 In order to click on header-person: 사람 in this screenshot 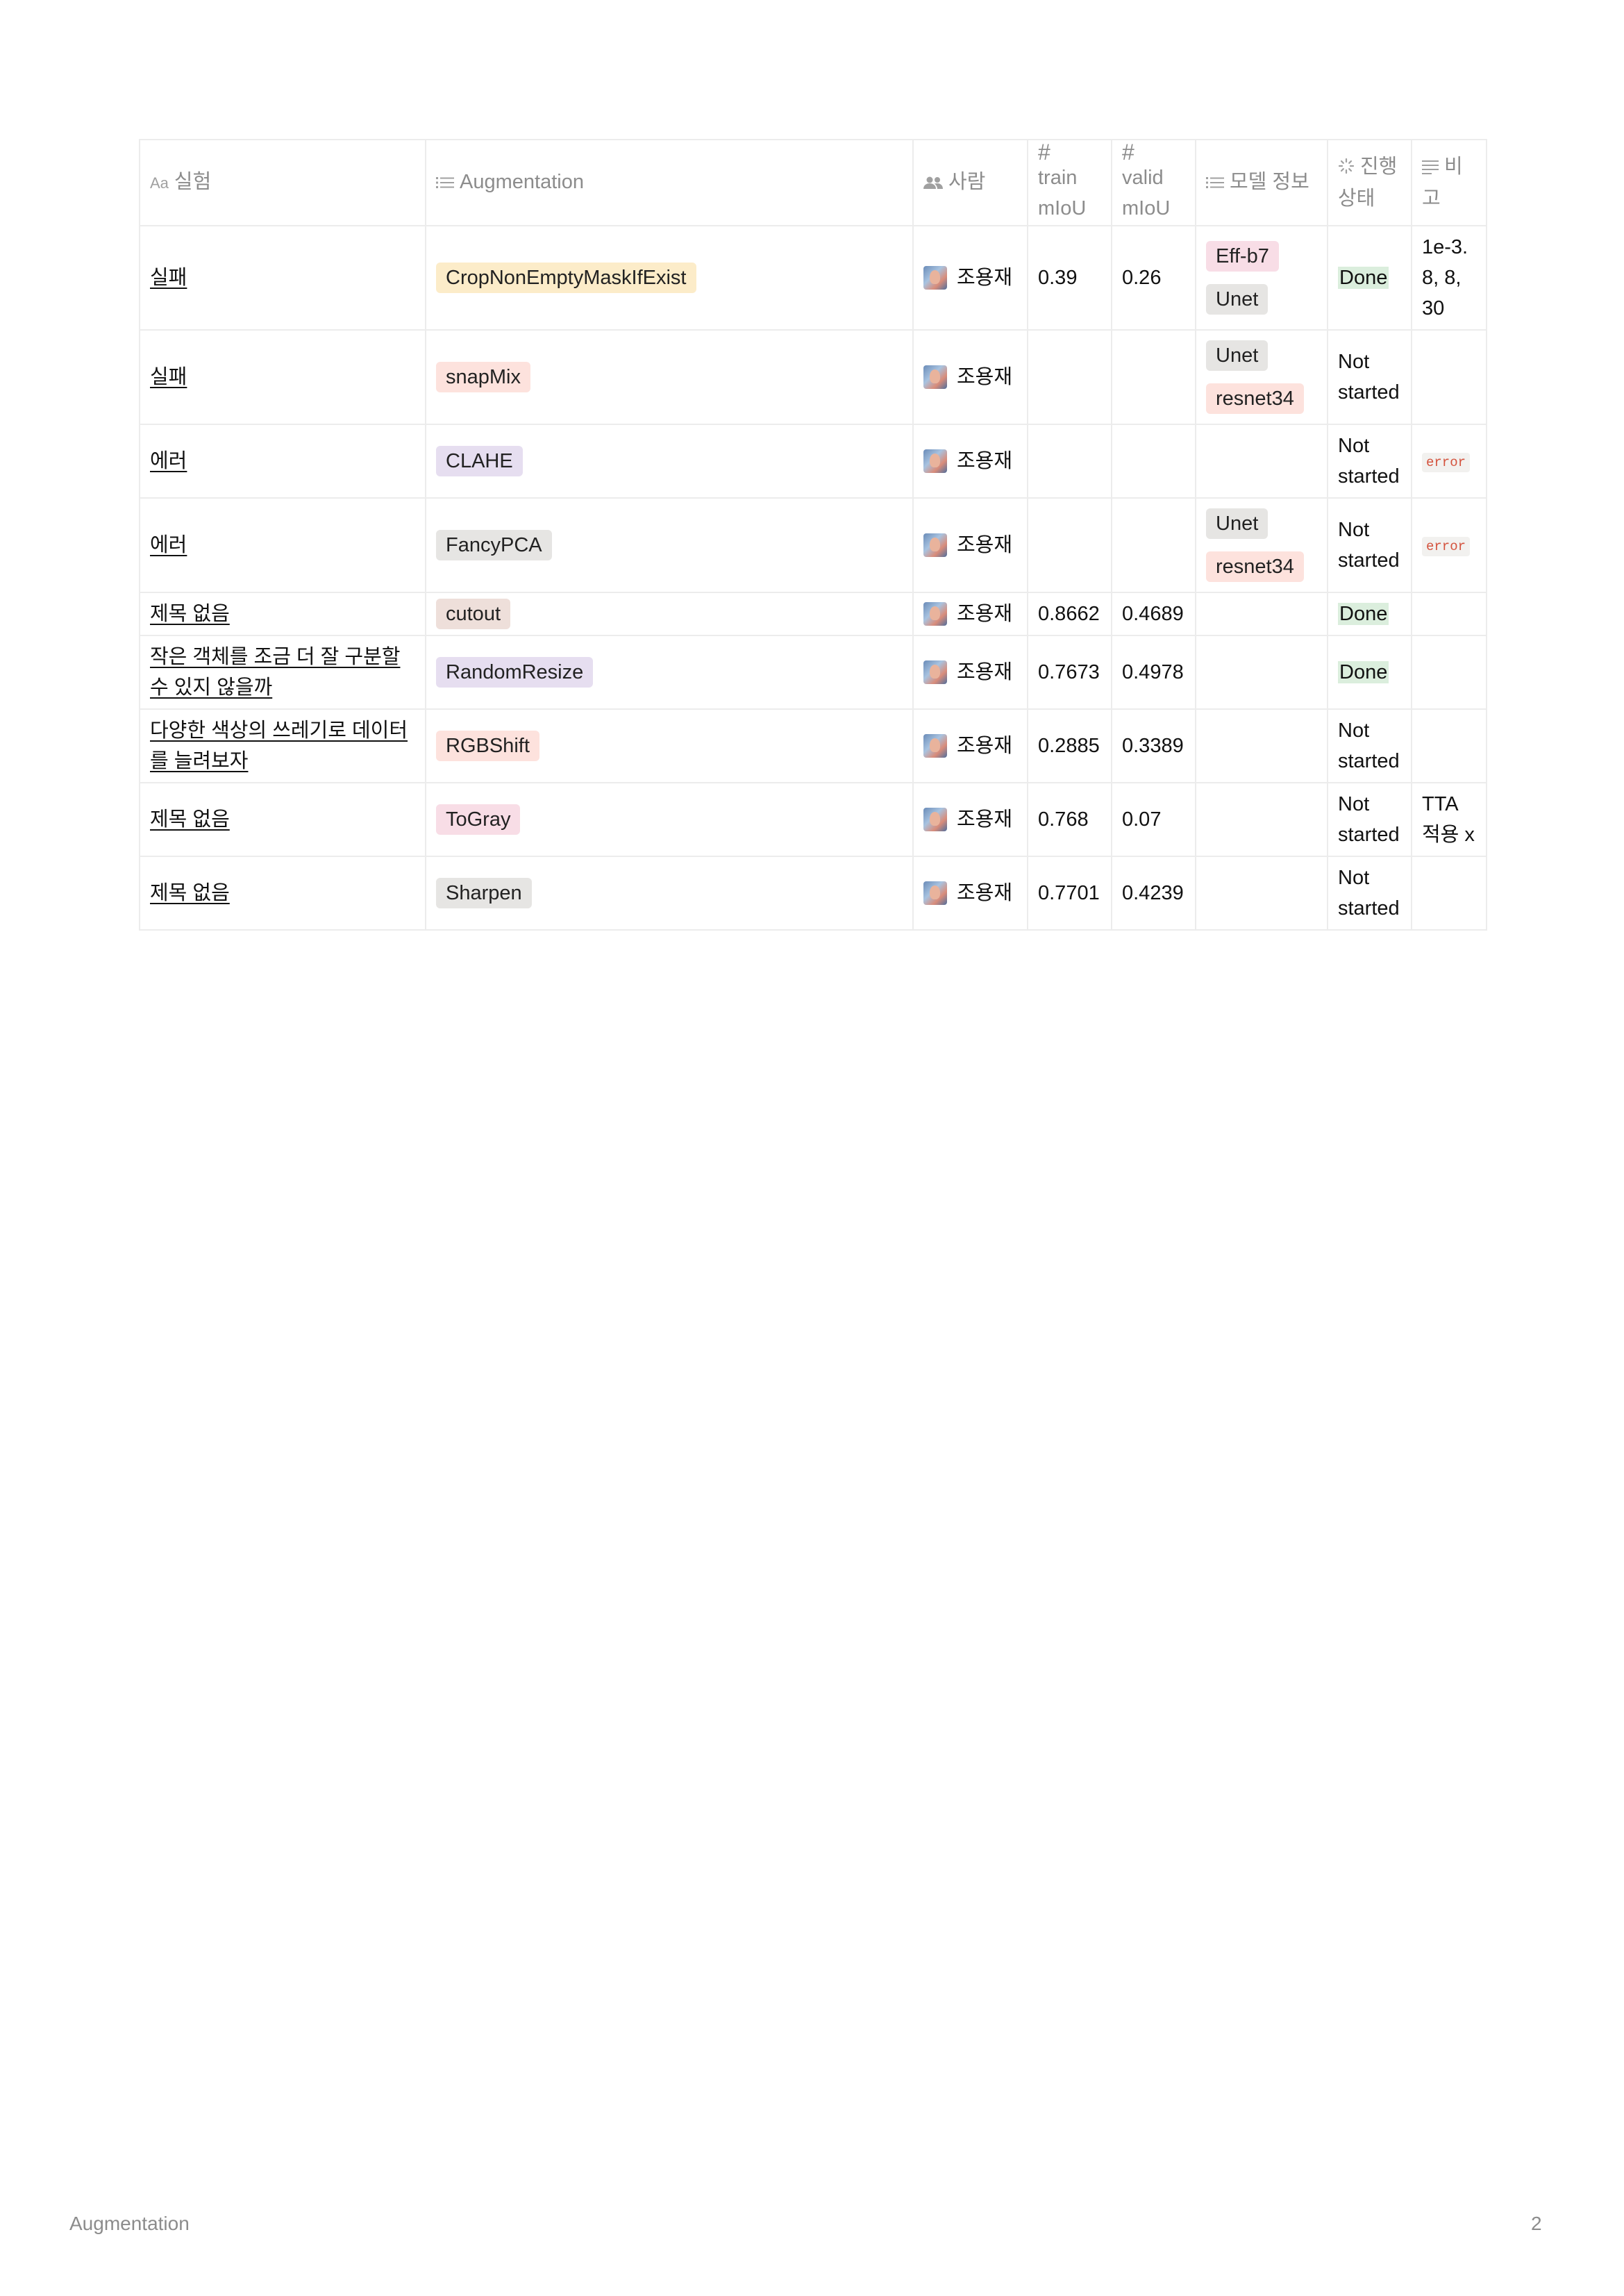, I will do `click(970, 183)`.